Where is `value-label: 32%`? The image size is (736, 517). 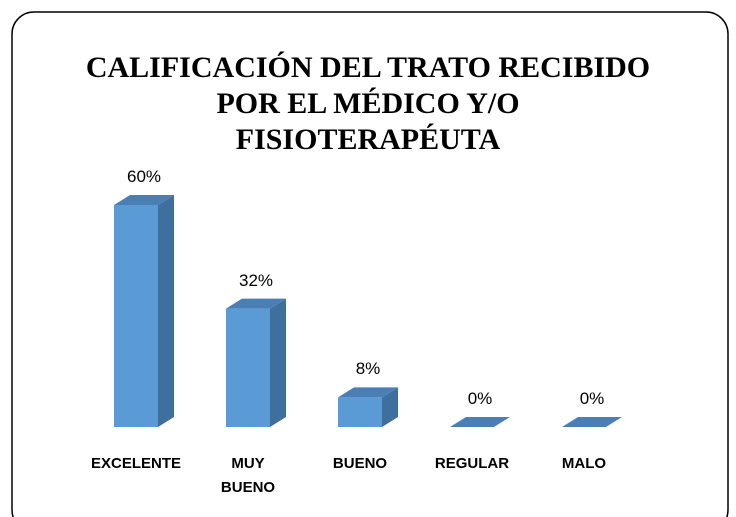
value-label: 32% is located at coordinates (256, 280).